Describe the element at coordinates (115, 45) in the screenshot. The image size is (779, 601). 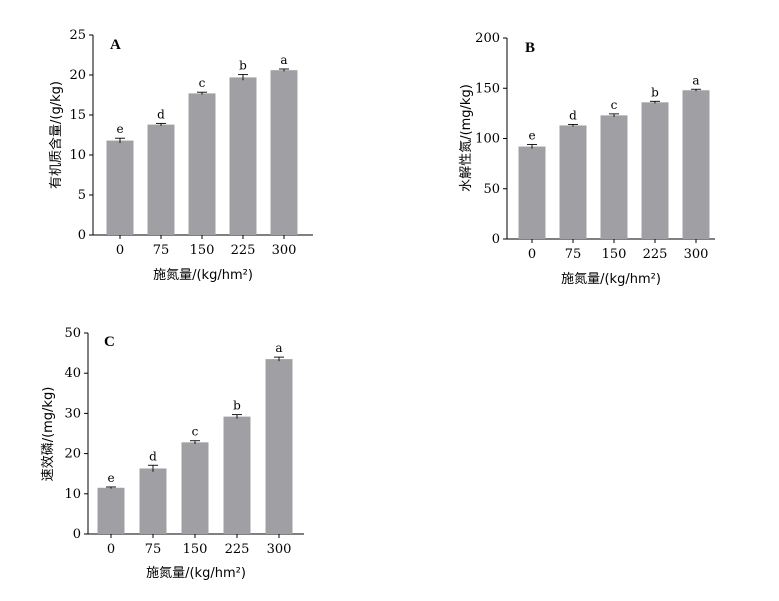
I see `panel-label: A` at that location.